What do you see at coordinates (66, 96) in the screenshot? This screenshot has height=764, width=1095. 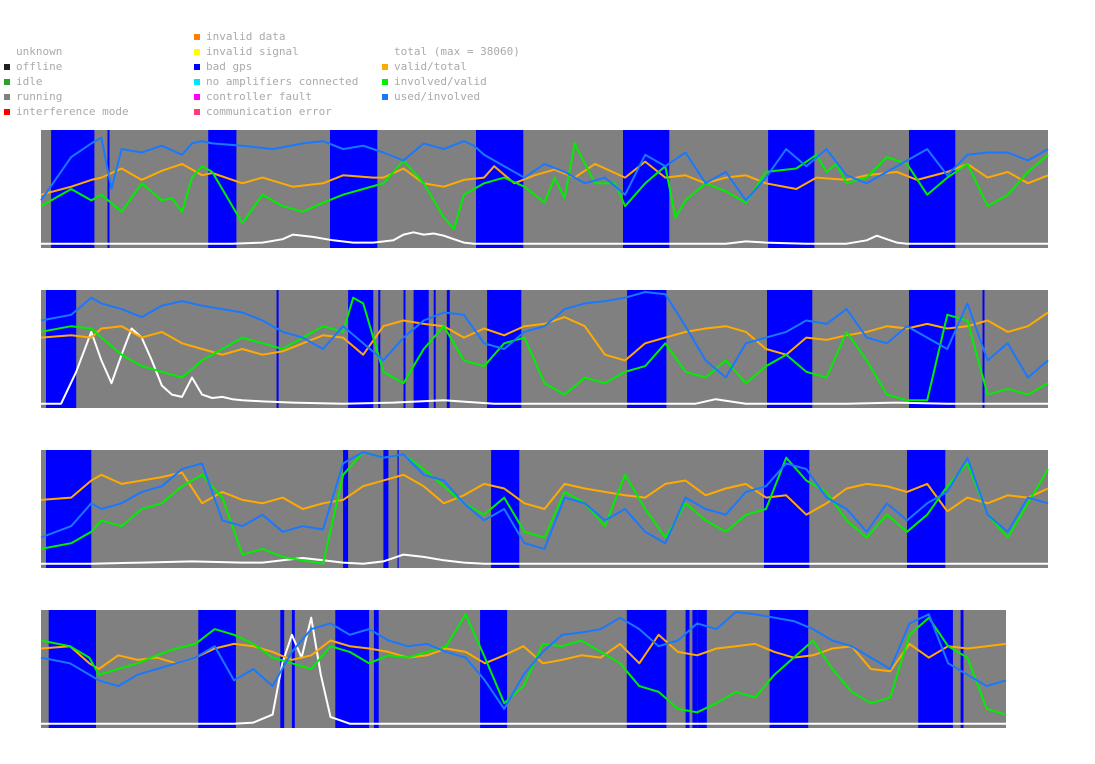 I see `legend-item: running` at bounding box center [66, 96].